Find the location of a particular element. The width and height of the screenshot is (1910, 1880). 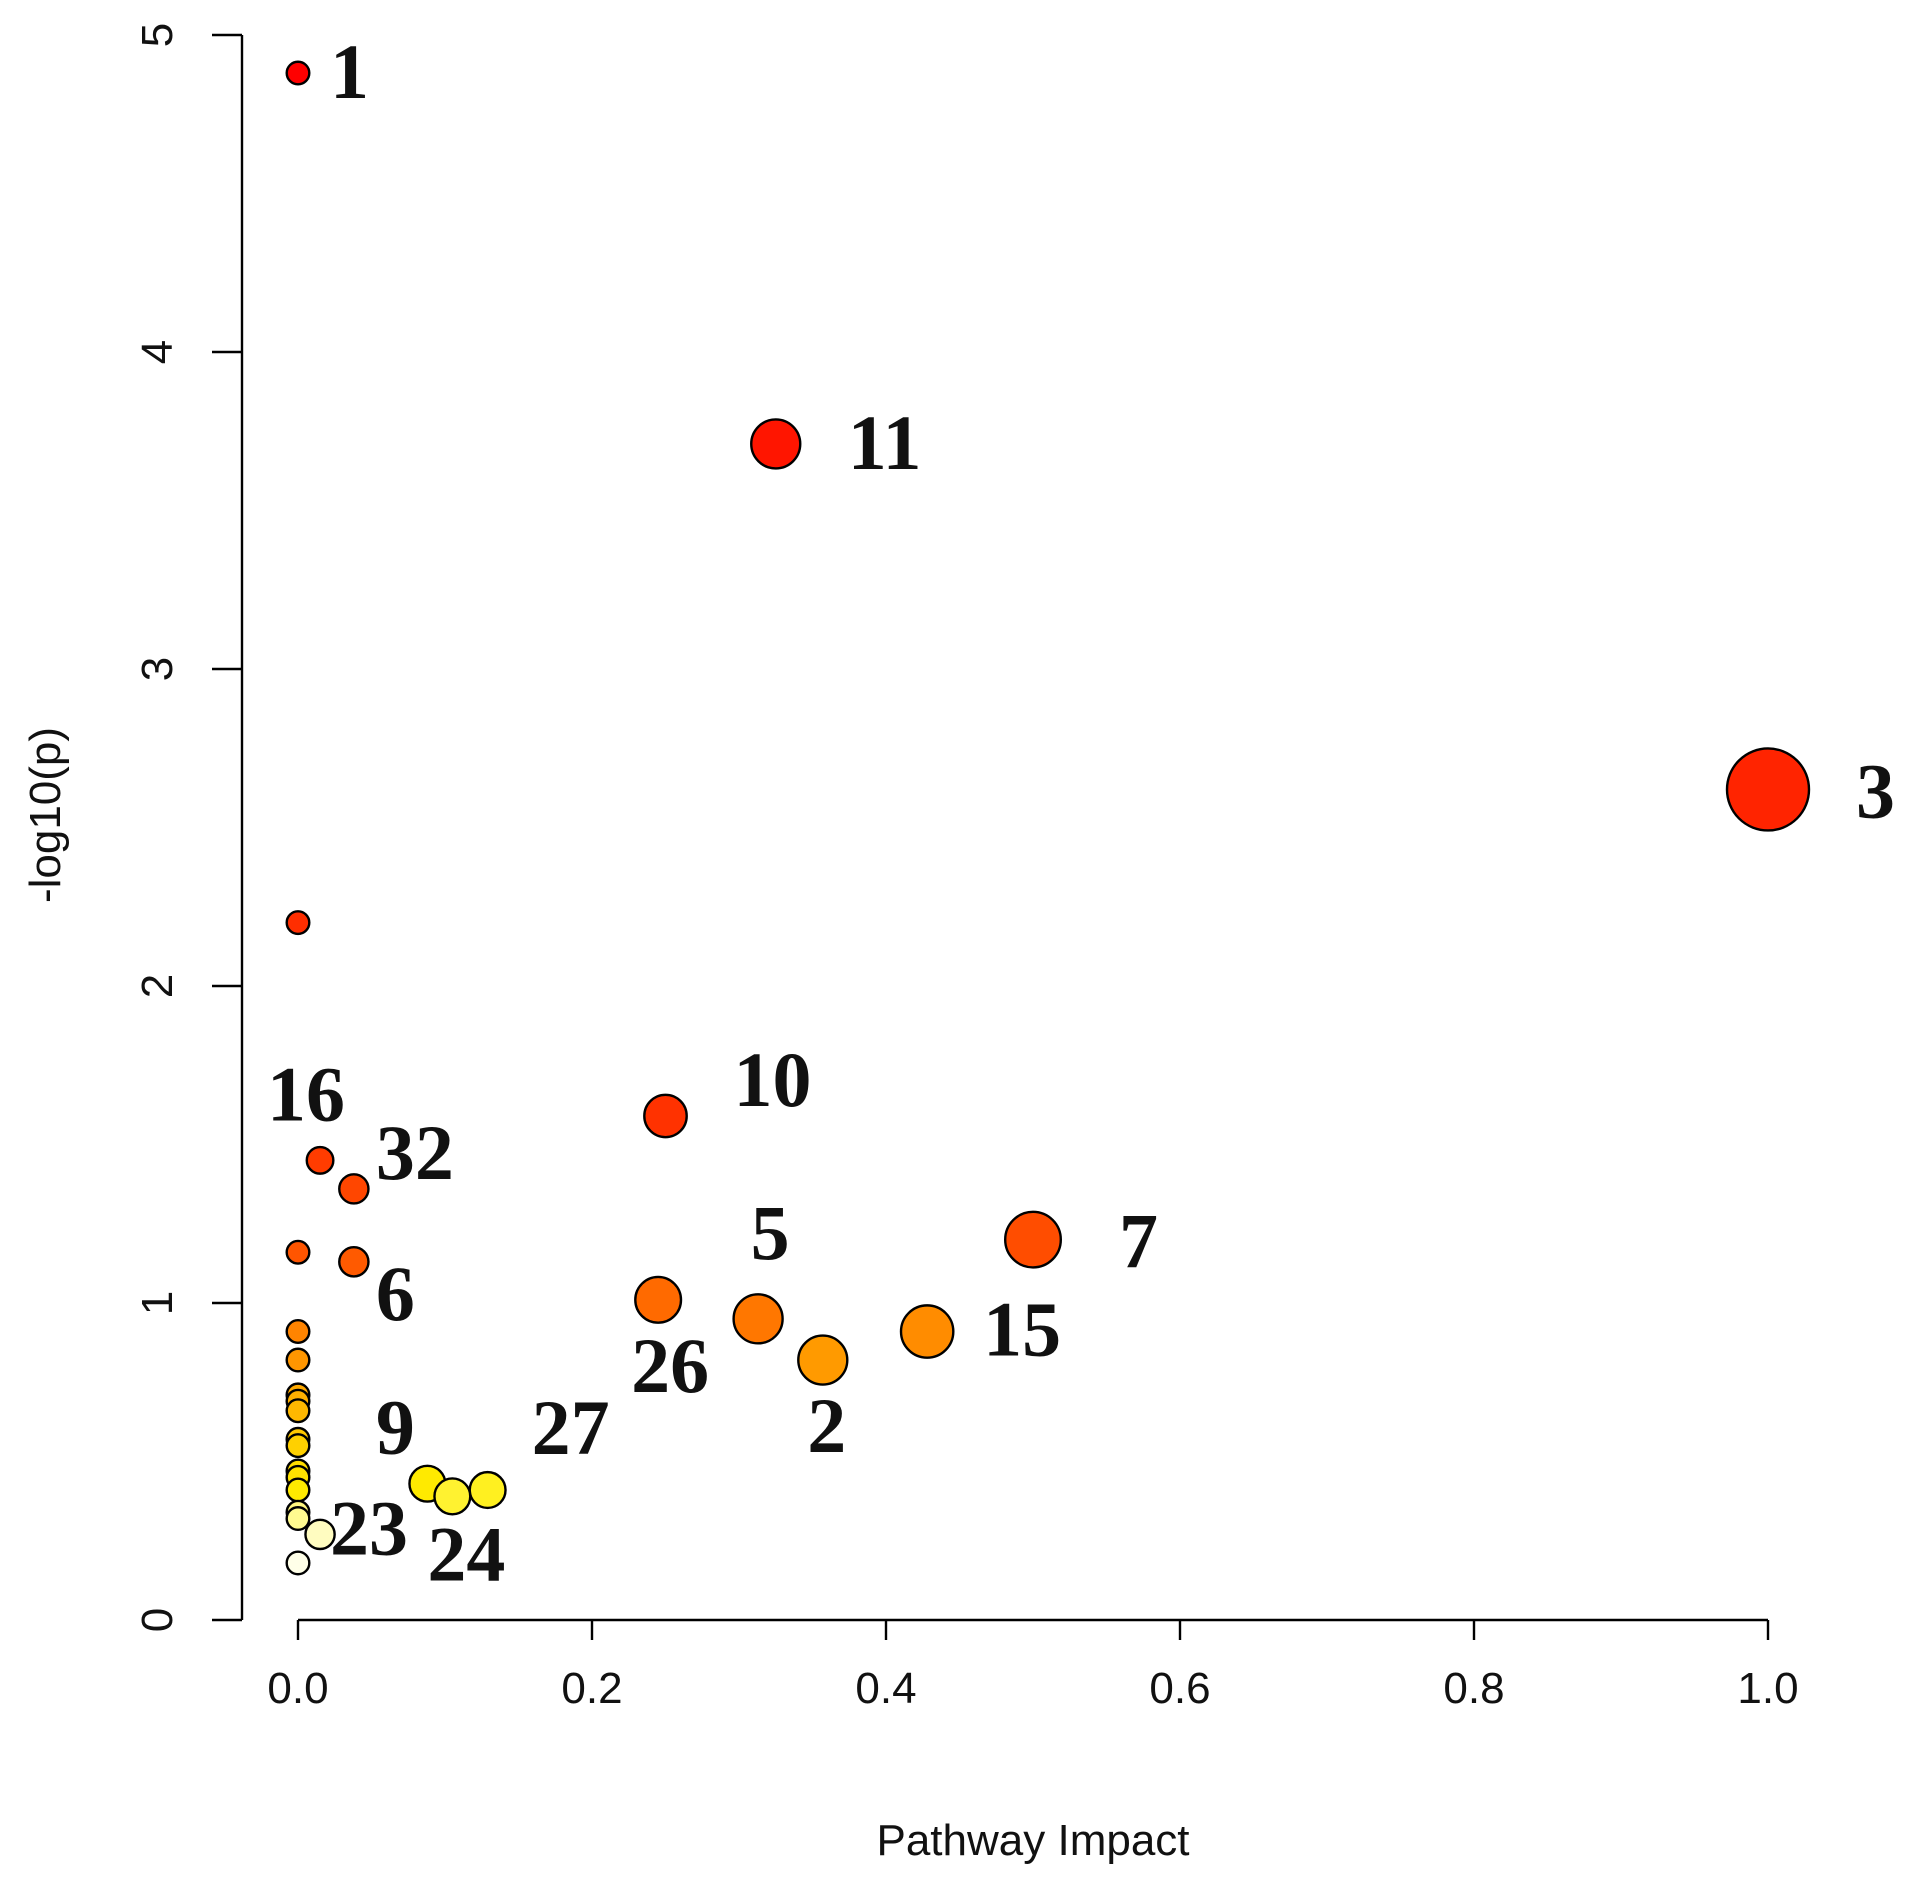

y-tick-label: 5 is located at coordinates (157, 35).